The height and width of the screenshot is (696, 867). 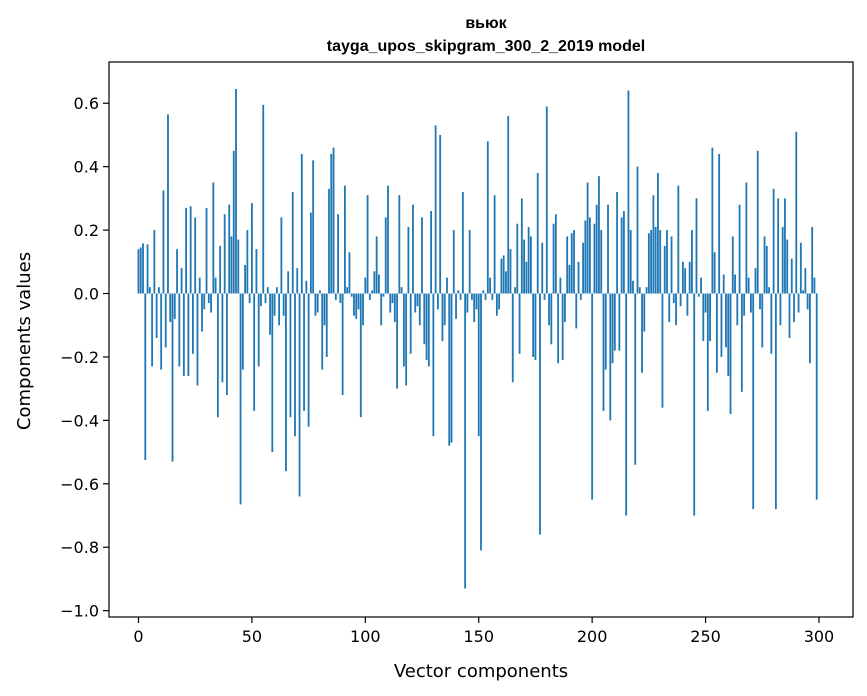 What do you see at coordinates (79, 611) in the screenshot?
I see `y-tick-label: −1.0` at bounding box center [79, 611].